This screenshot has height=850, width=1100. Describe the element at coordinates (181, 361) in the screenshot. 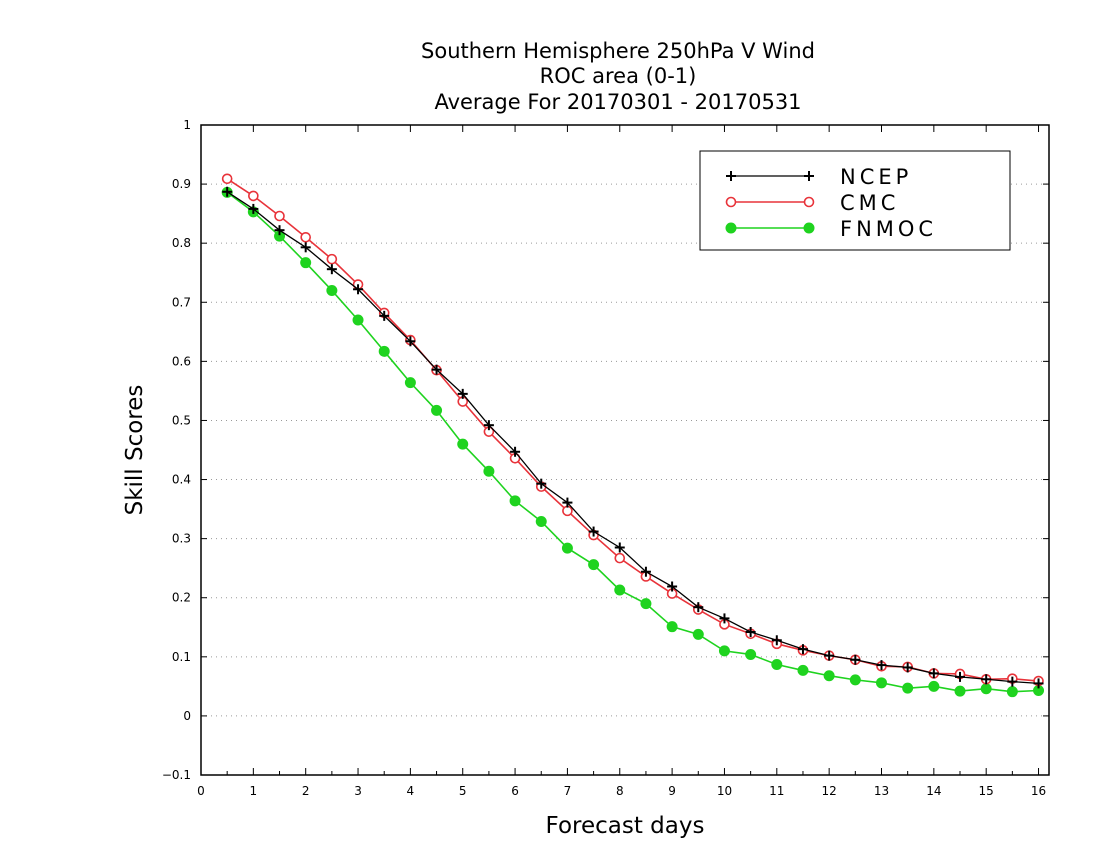

I see `y-tick-label: 0.6` at that location.